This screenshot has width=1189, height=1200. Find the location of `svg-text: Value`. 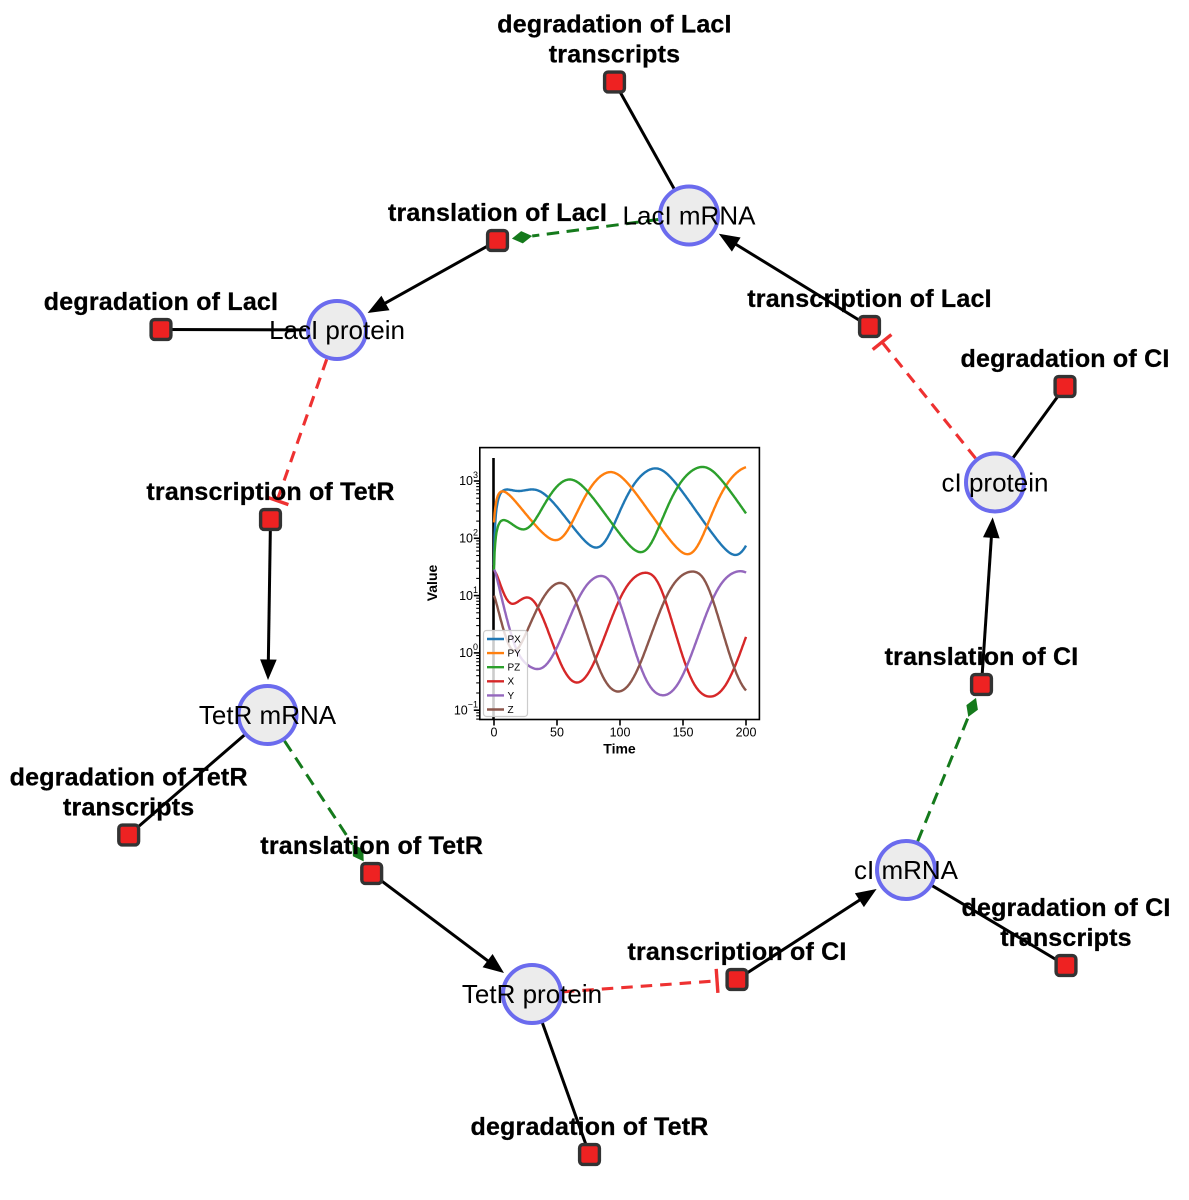

svg-text: Value is located at coordinates (432, 583).